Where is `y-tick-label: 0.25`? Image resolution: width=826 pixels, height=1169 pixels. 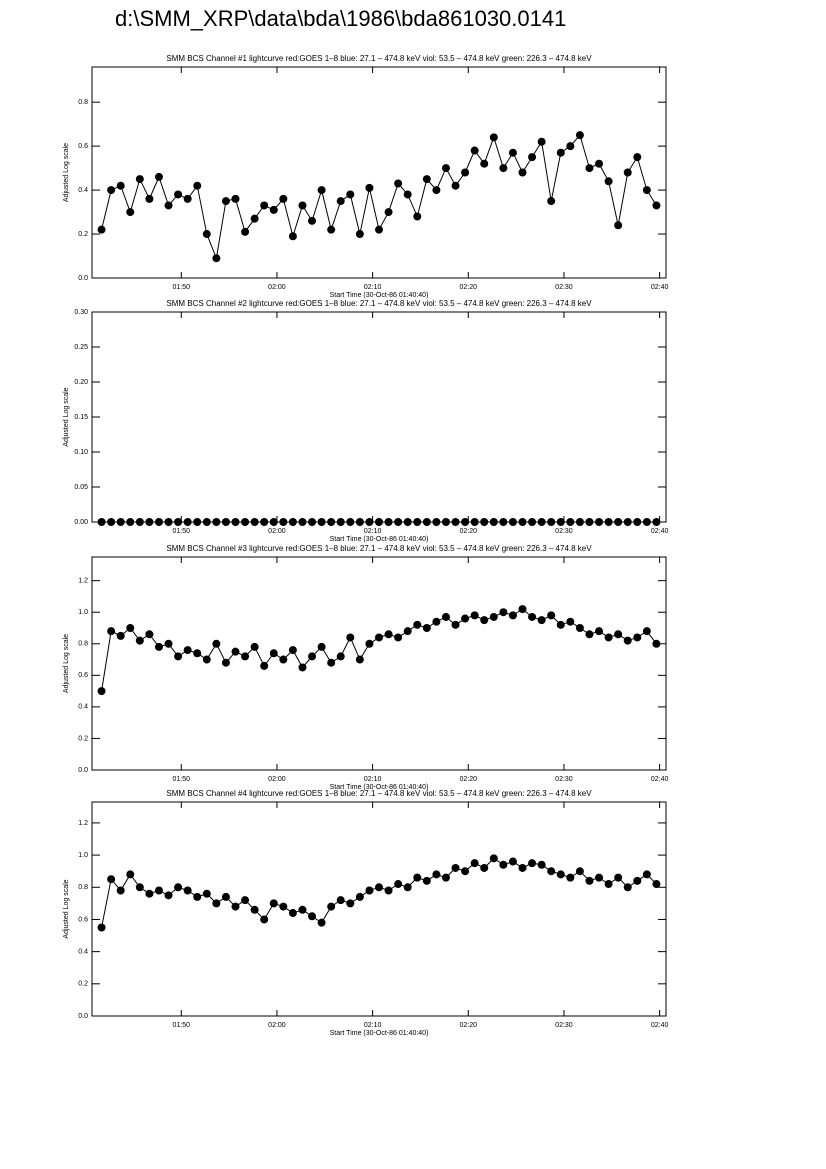 y-tick-label: 0.25 is located at coordinates (81, 347).